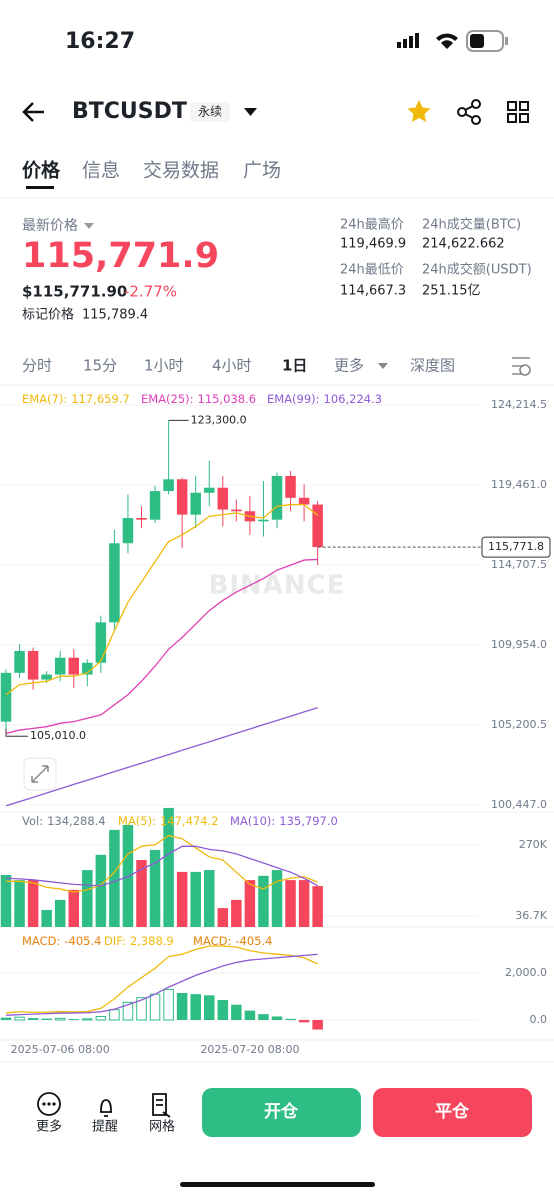 This screenshot has height=1200, width=554. What do you see at coordinates (349, 366) in the screenshot?
I see `interval: 更多` at bounding box center [349, 366].